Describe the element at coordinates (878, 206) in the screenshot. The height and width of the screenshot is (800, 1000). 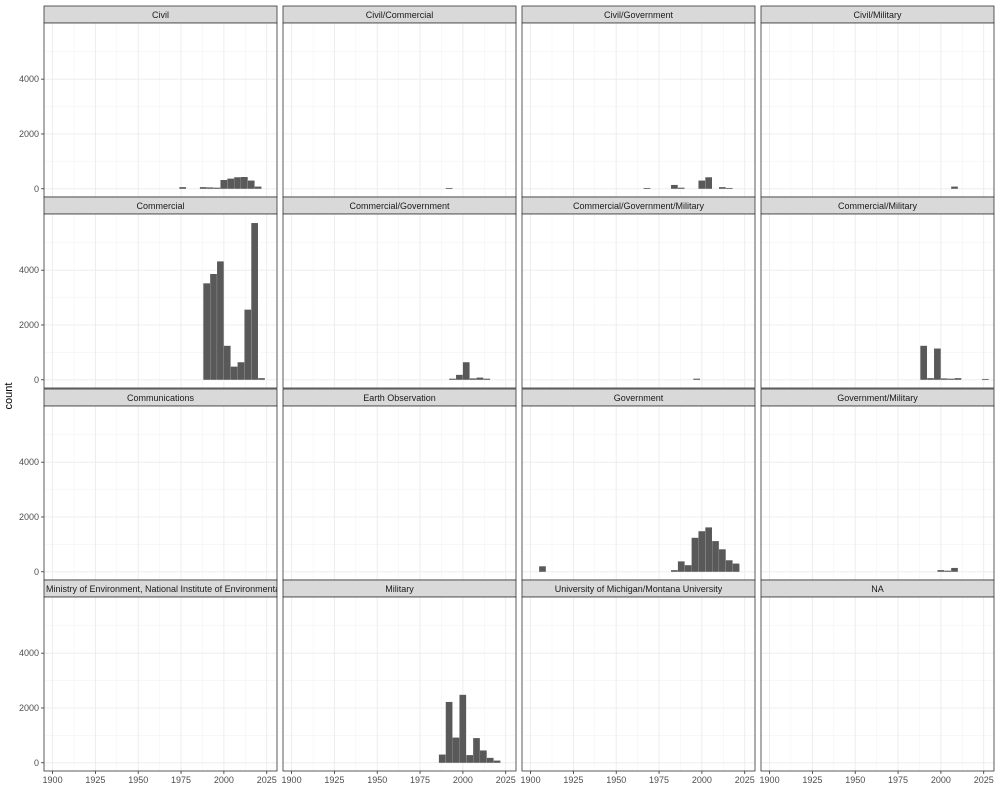
I see `facet-strip-label: Commercial/Military` at that location.